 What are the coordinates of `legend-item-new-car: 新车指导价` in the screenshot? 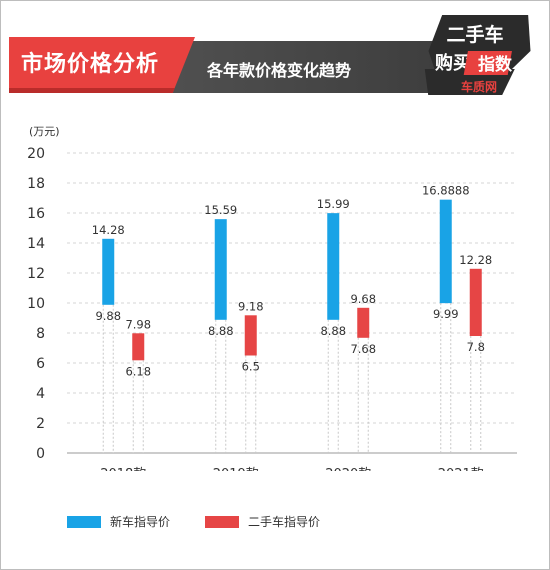 It's located at (118, 521).